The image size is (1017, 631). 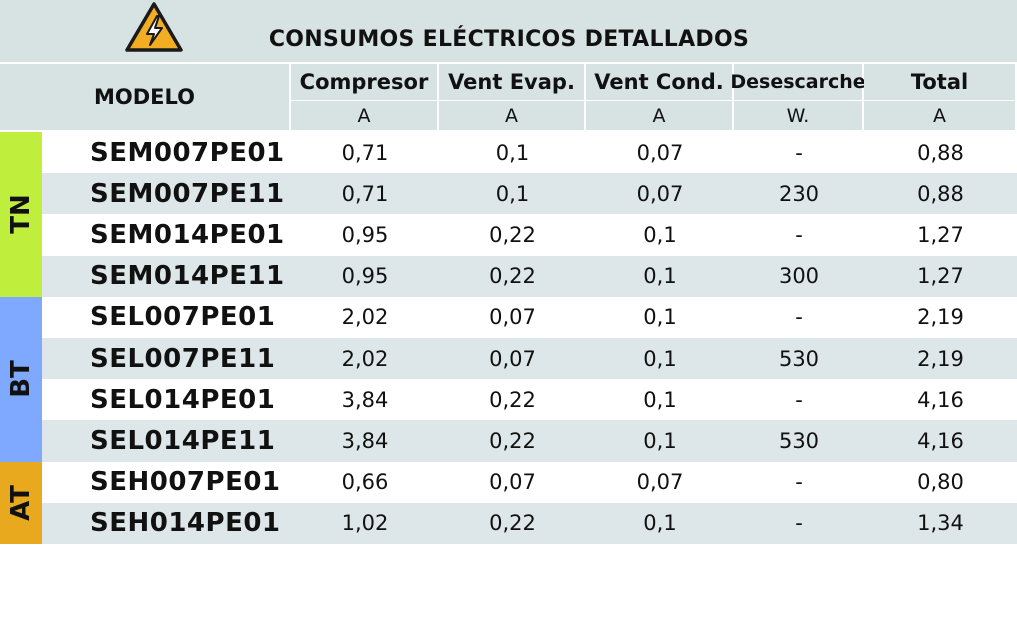 What do you see at coordinates (799, 193) in the screenshot?
I see `value-cell: 230` at bounding box center [799, 193].